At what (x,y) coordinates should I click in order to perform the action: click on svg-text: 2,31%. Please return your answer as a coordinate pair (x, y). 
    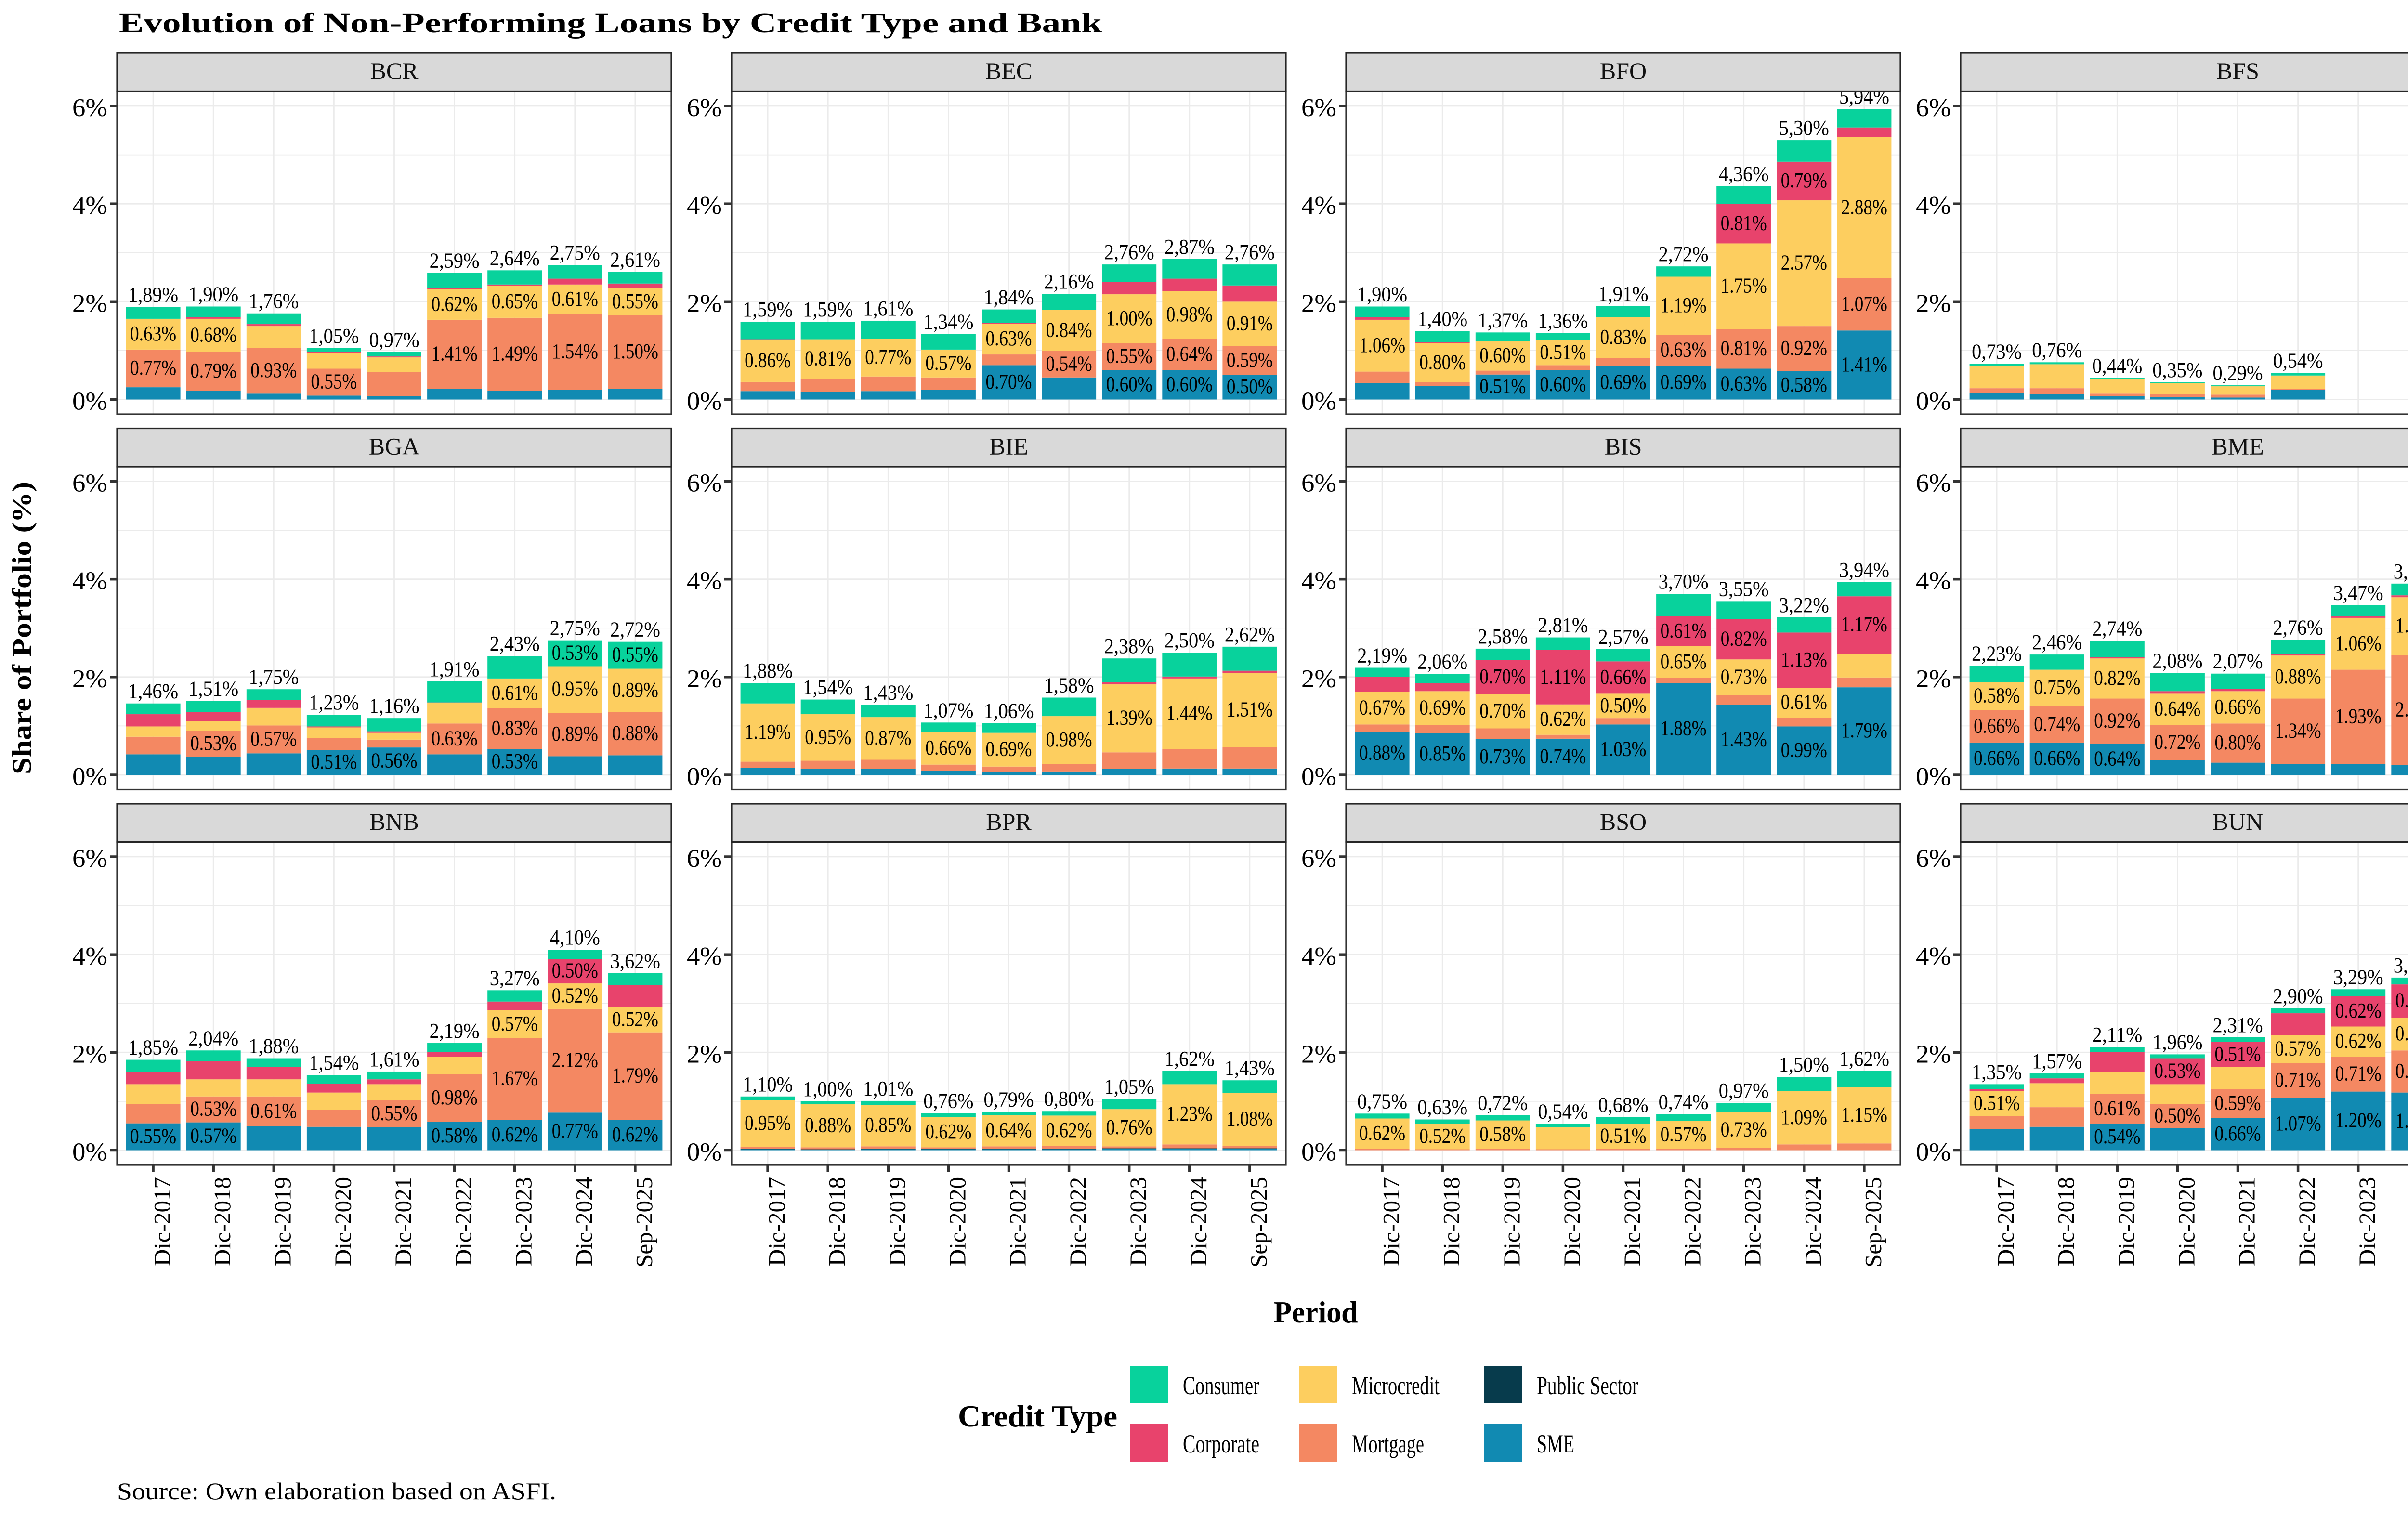
    Looking at the image, I should click on (2238, 1025).